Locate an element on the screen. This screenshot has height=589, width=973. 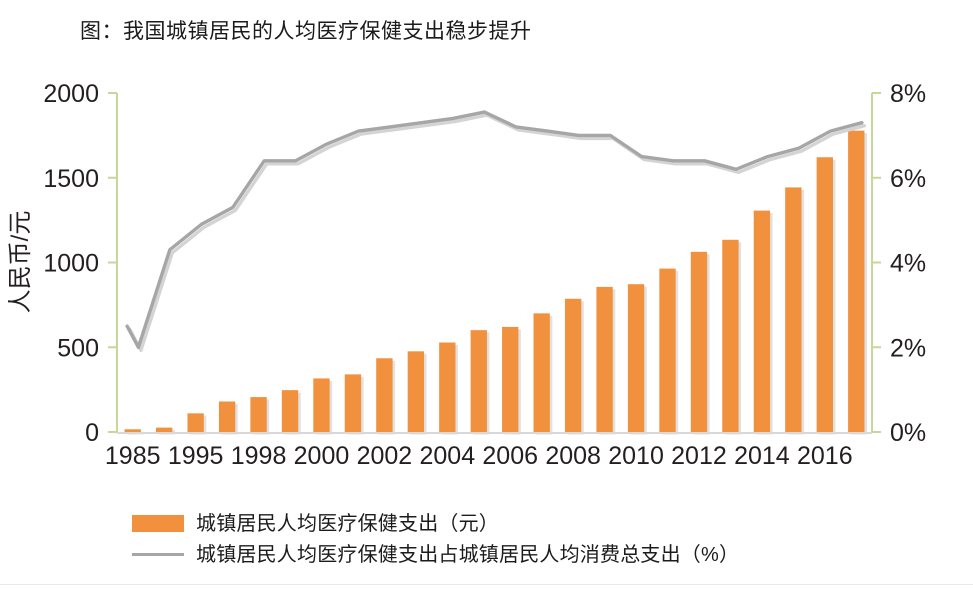
footer-divider is located at coordinates (486, 584).